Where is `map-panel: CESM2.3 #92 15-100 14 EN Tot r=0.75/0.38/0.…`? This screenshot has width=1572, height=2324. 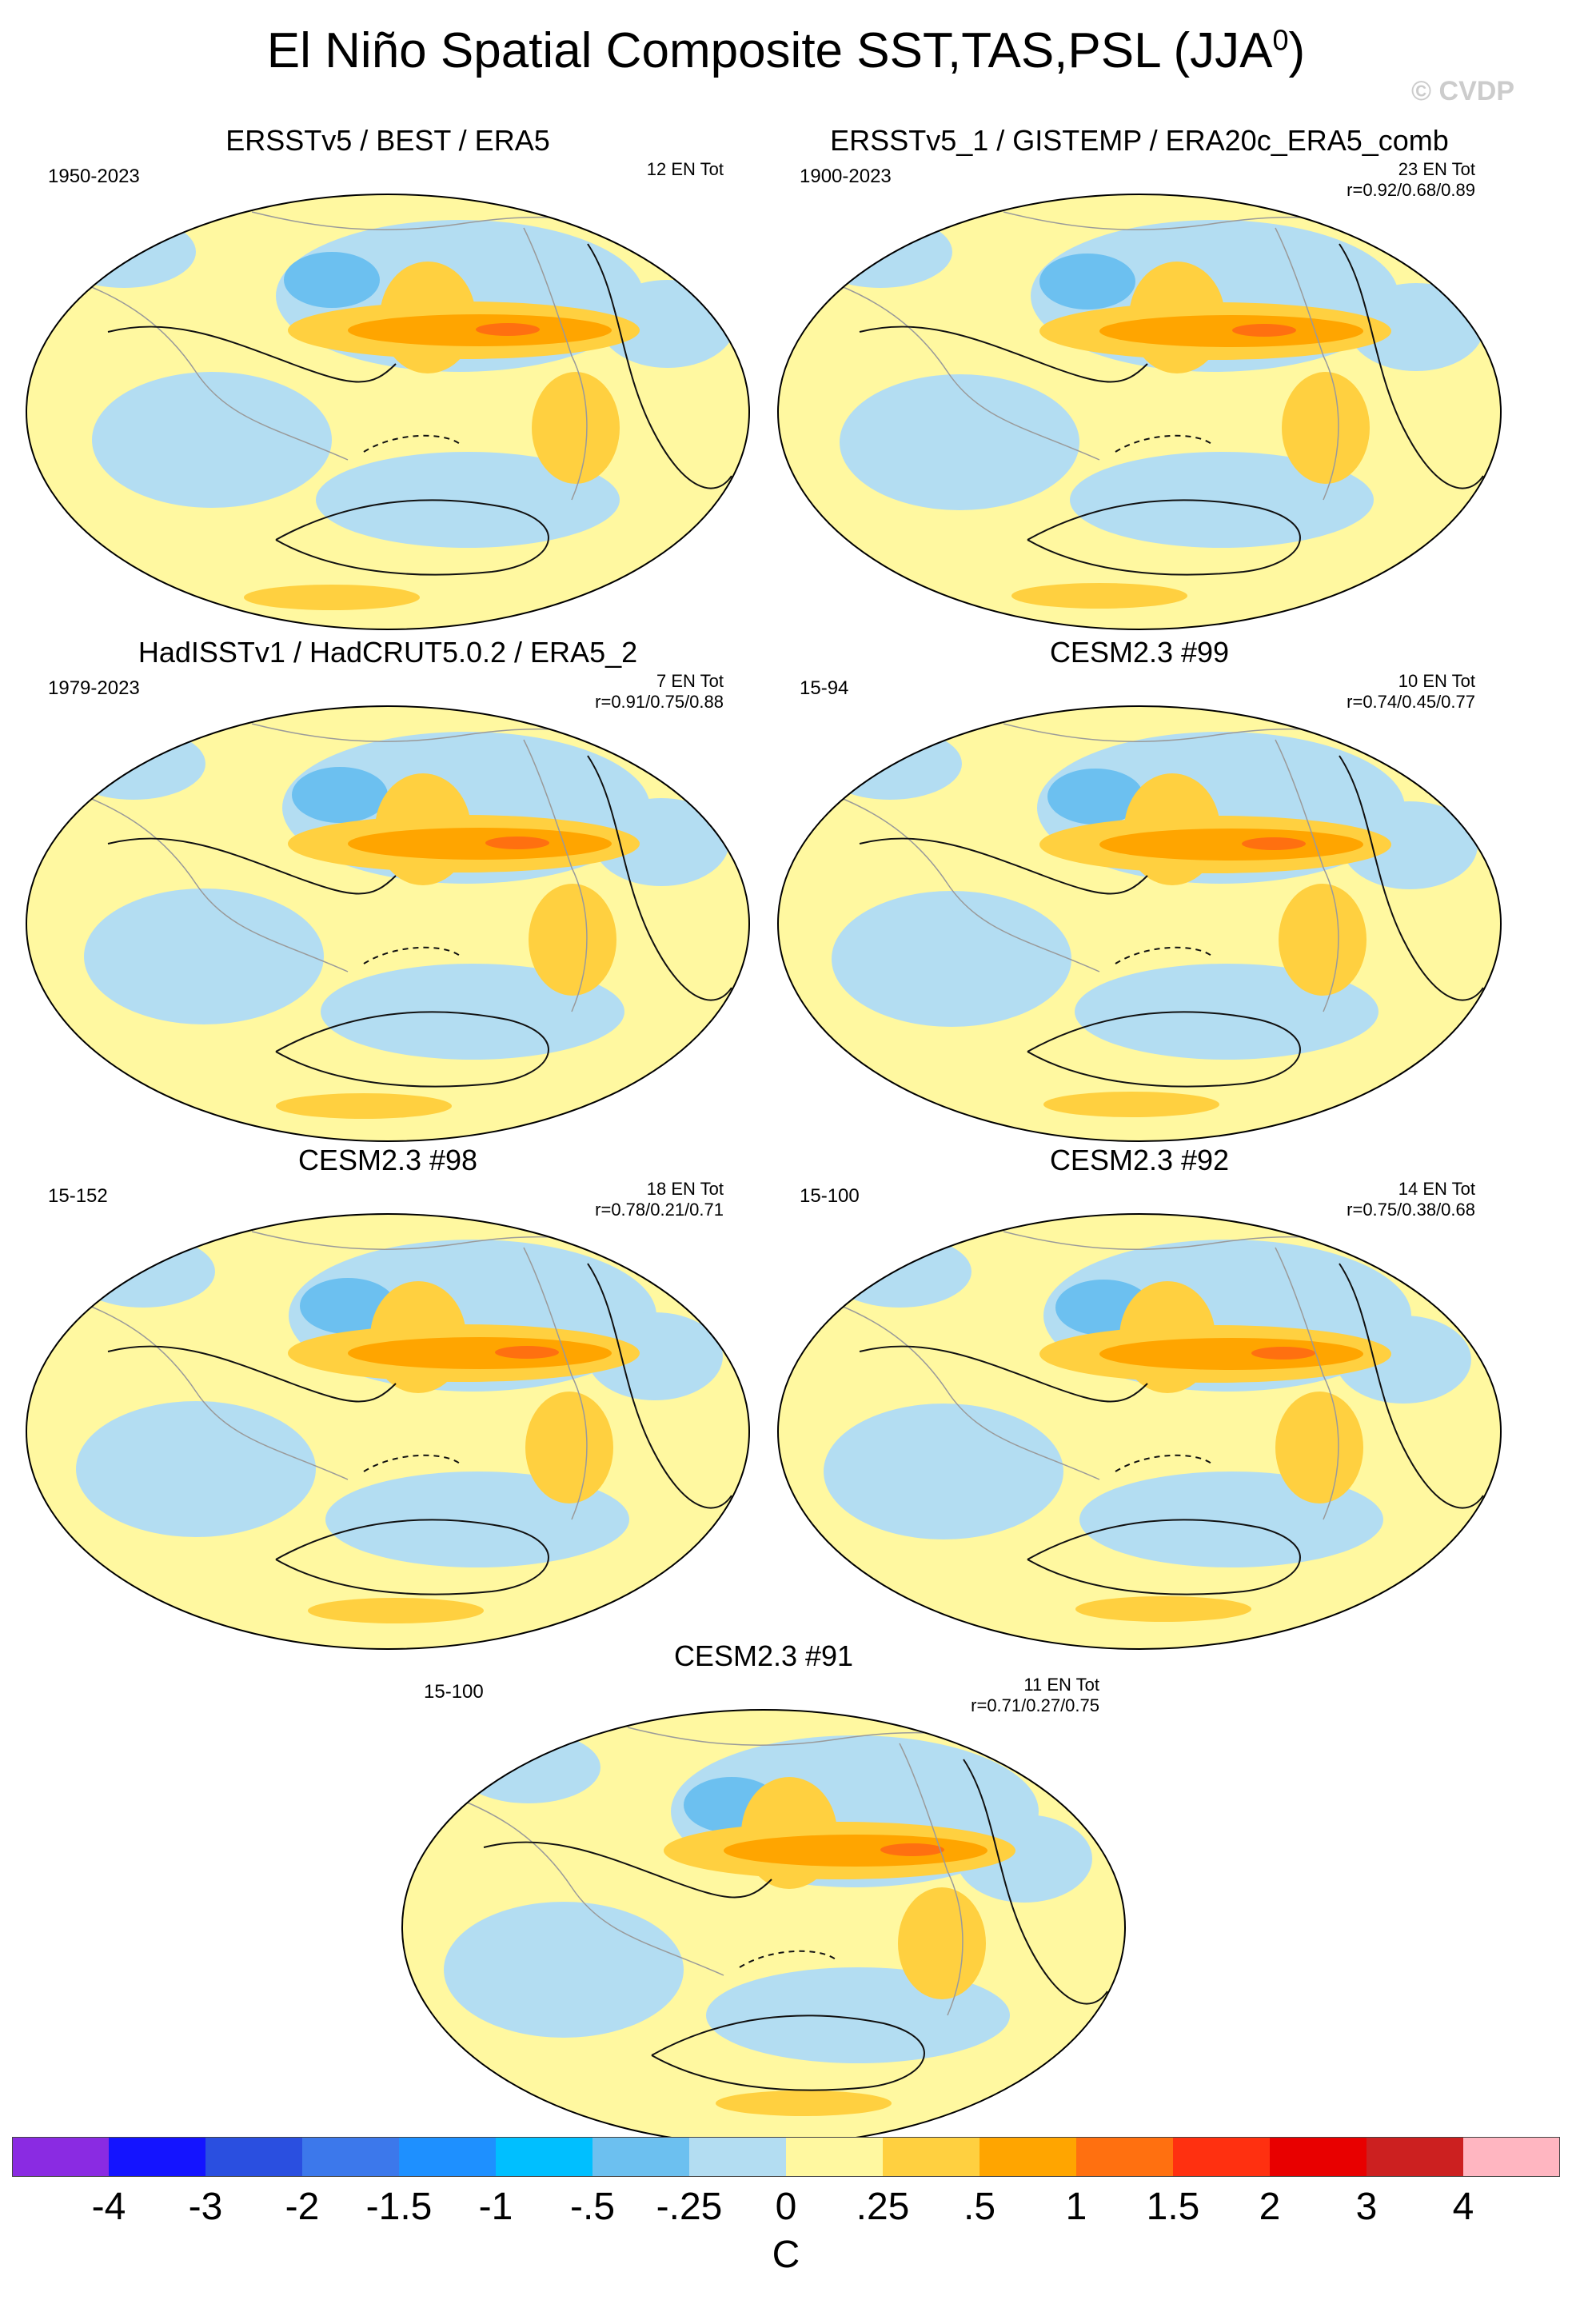
map-panel: CESM2.3 #92 15-100 14 EN Tot r=0.75/0.38/0.… is located at coordinates (1140, 1399).